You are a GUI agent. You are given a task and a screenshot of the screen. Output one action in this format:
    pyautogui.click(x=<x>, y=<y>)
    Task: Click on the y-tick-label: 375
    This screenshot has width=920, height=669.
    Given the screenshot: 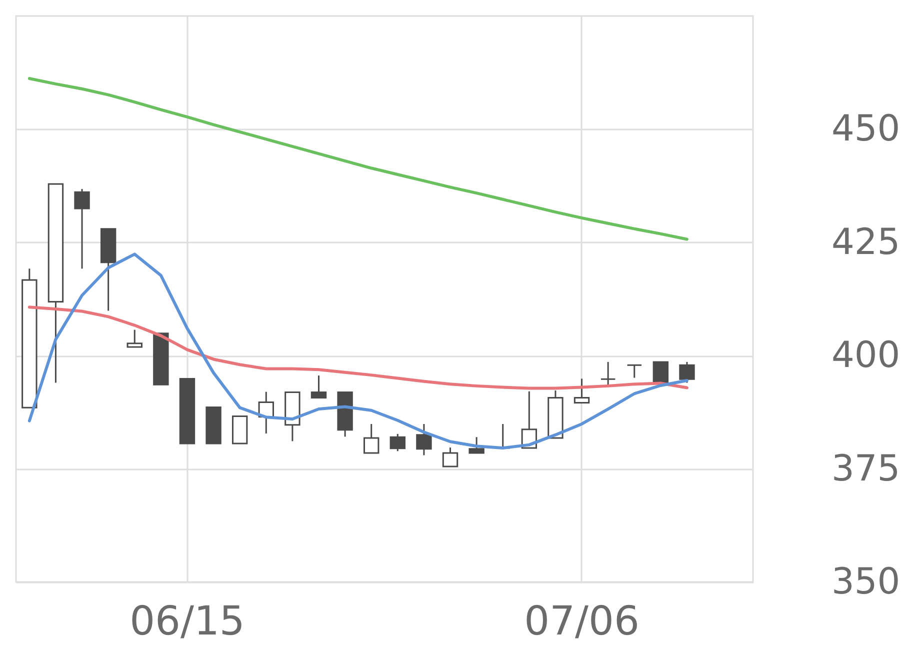 What is the action you would take?
    pyautogui.click(x=866, y=469)
    